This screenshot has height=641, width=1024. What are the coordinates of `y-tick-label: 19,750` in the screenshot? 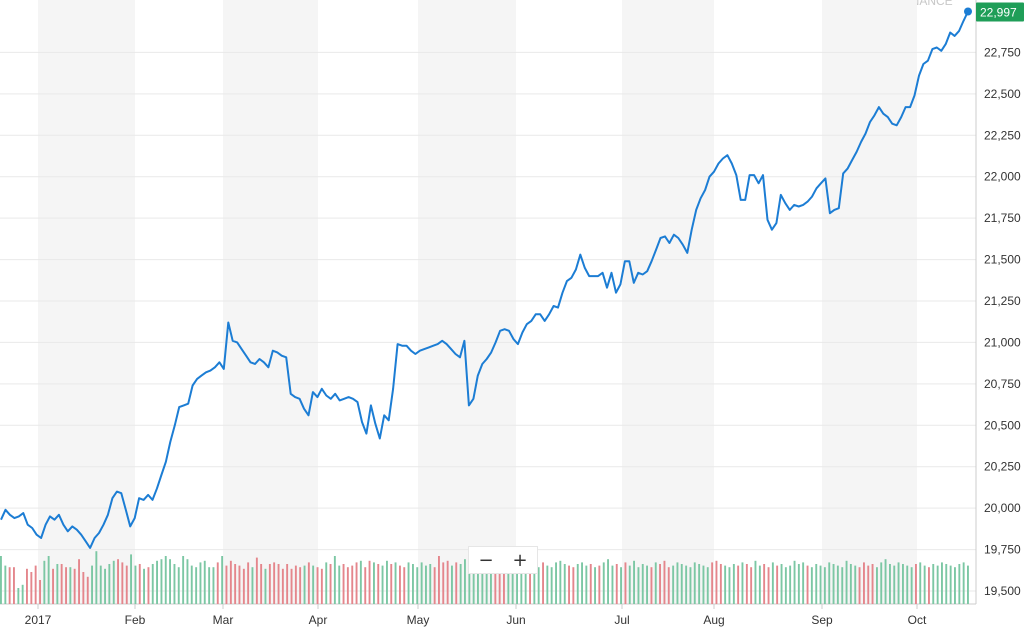 It's located at (1002, 550).